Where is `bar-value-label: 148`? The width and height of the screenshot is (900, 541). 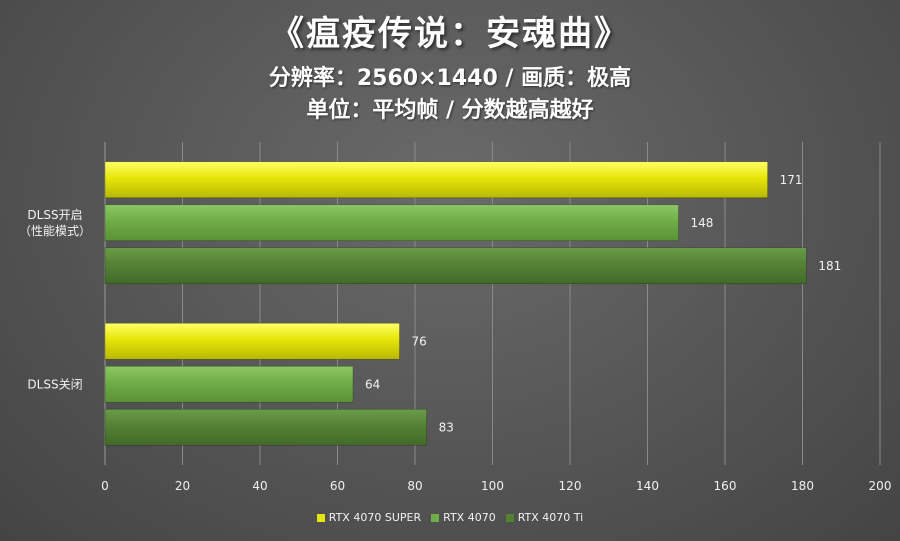 bar-value-label: 148 is located at coordinates (702, 223).